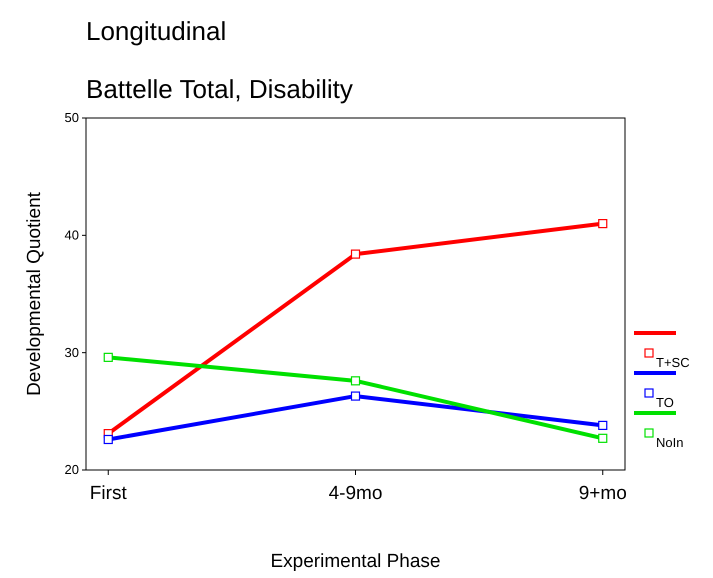 This screenshot has height=578, width=713. What do you see at coordinates (665, 402) in the screenshot?
I see `legend-label: TO` at bounding box center [665, 402].